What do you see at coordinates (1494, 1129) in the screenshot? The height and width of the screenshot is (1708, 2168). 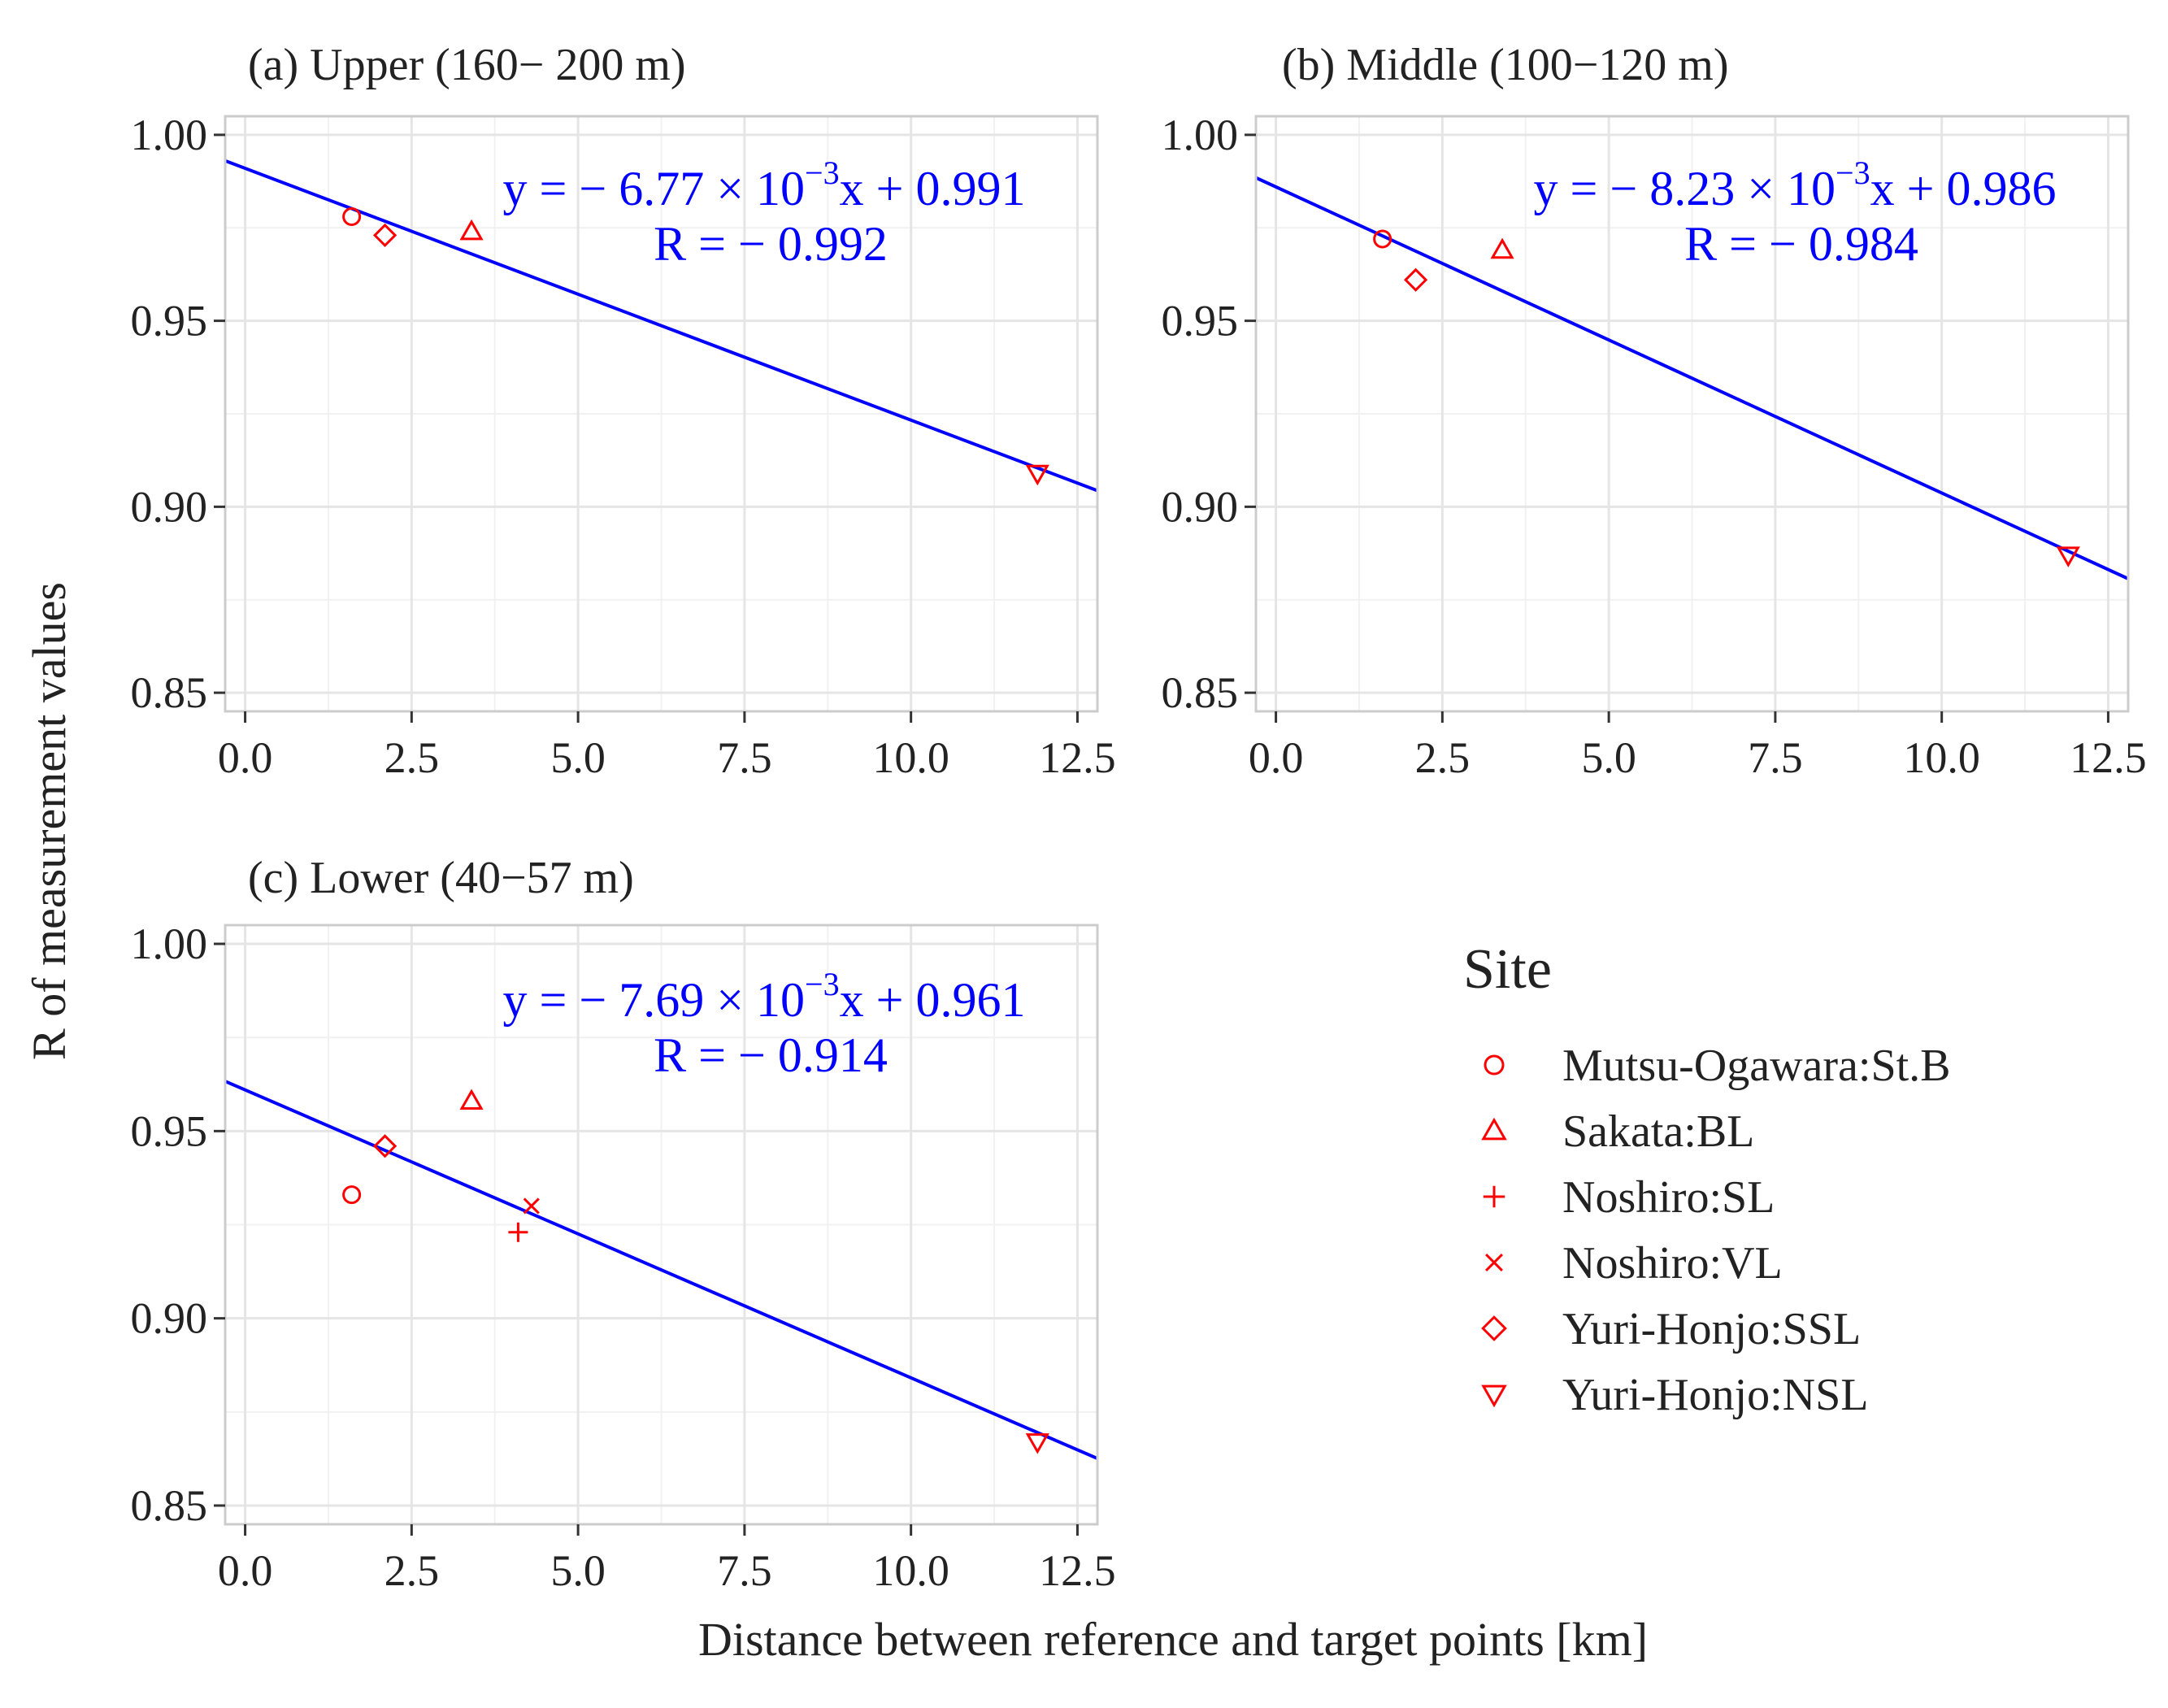 I see `legend-marker-sakata-bl` at bounding box center [1494, 1129].